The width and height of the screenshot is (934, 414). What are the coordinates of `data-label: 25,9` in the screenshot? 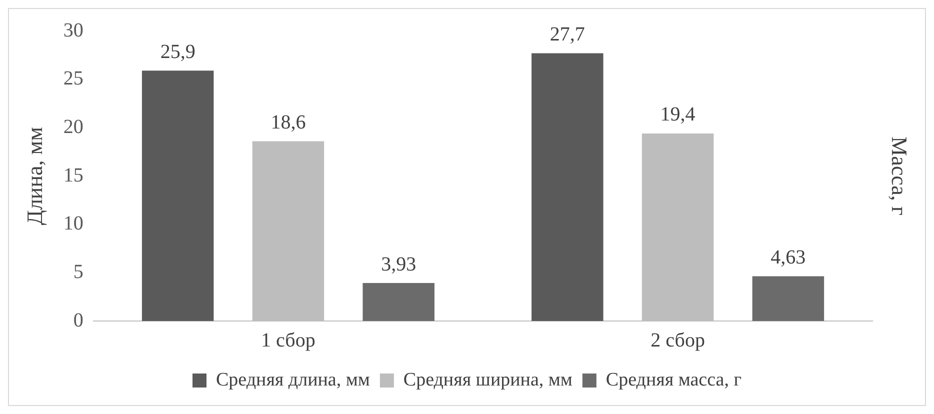 It's located at (178, 51).